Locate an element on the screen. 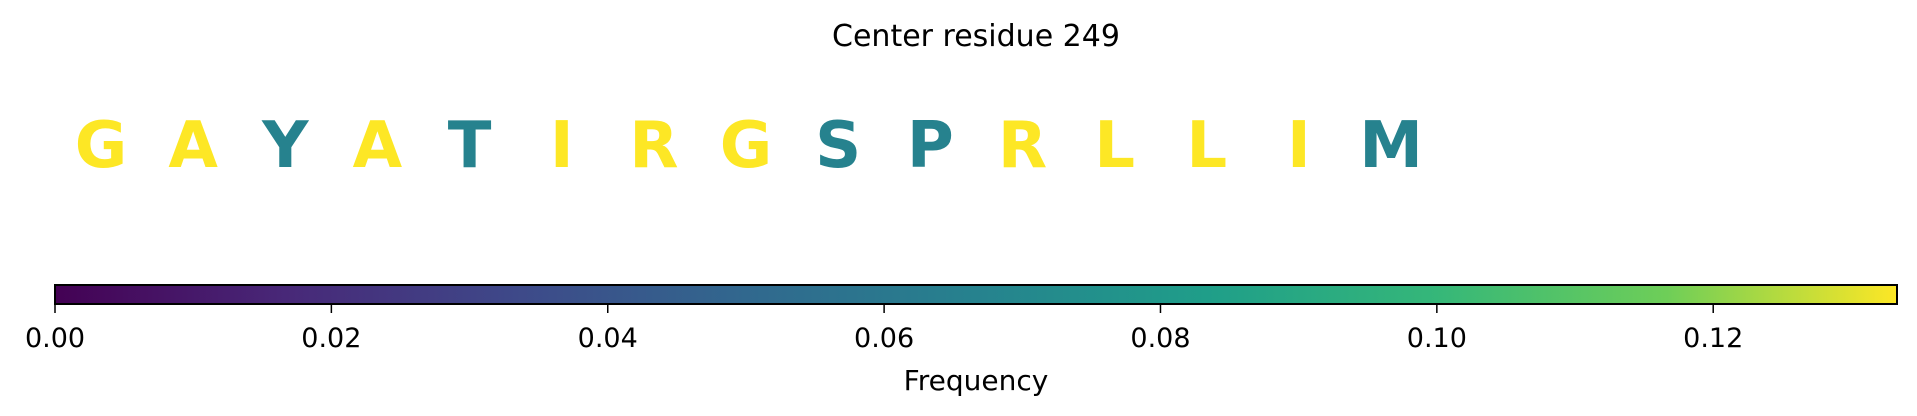  residue-letter: Y is located at coordinates (285, 146).